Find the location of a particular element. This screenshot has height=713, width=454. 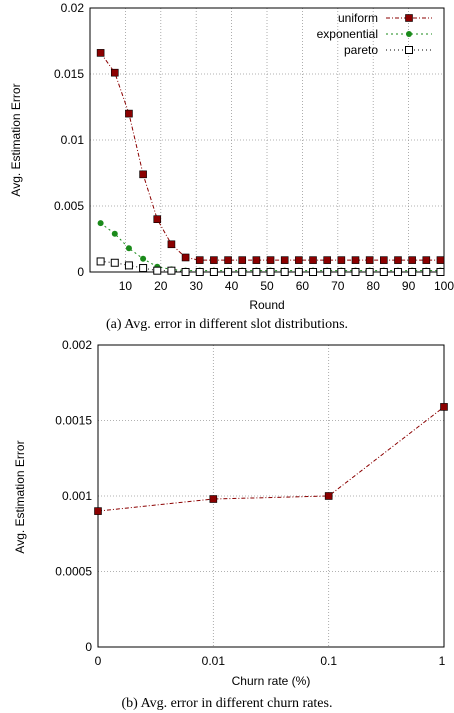

series-b is located at coordinates (271, 459).